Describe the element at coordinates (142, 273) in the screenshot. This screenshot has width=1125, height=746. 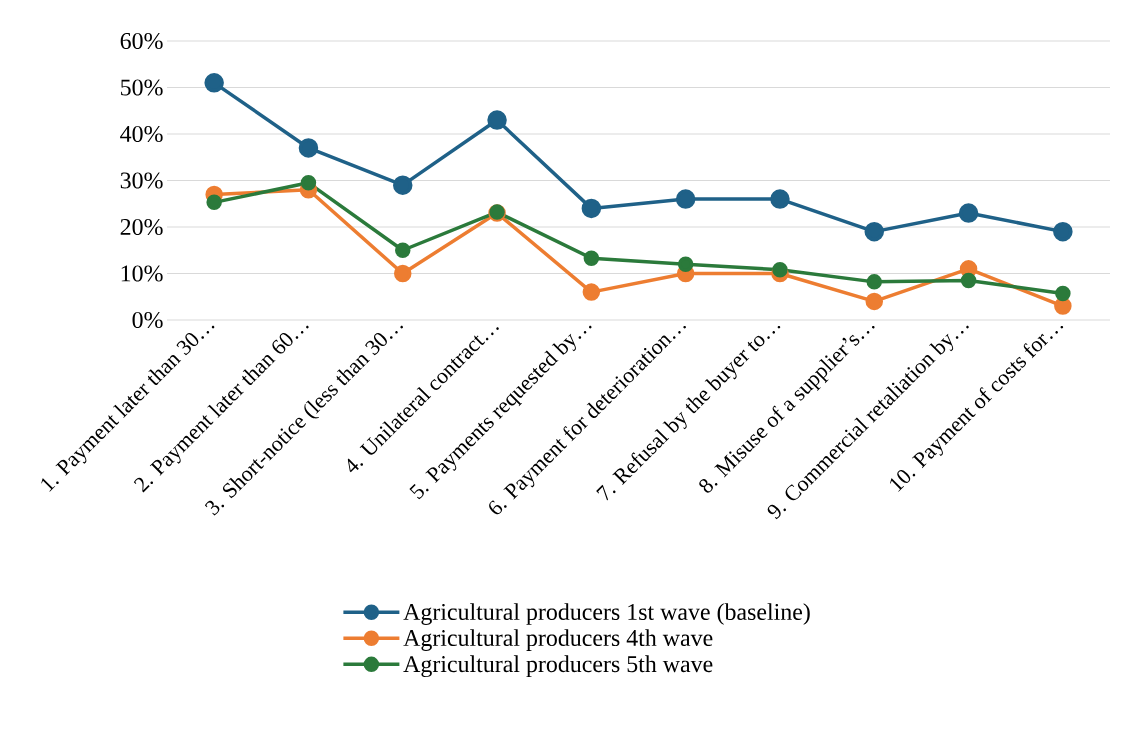
I see `y-tick-label: 10%` at that location.